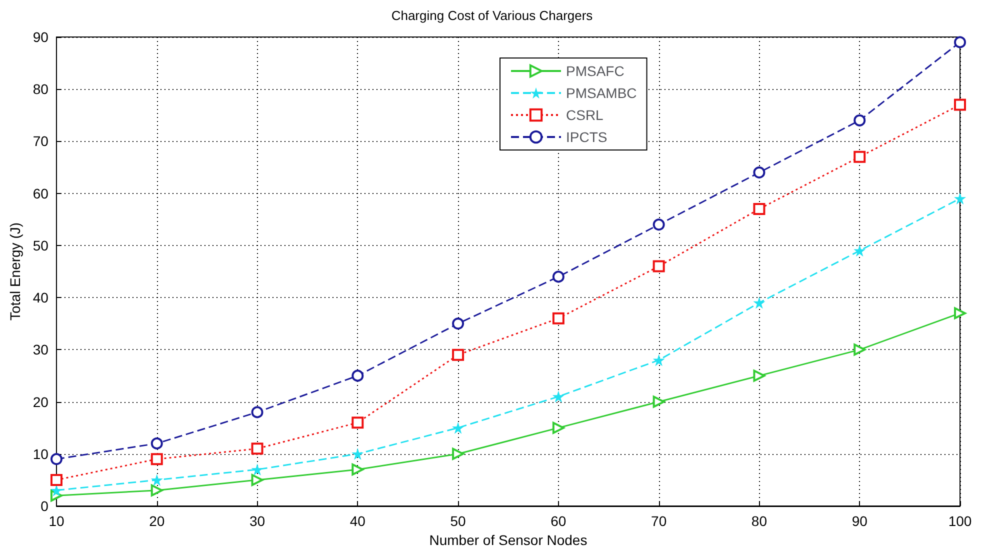 Image resolution: width=984 pixels, height=555 pixels. I want to click on y-tick-label: 80, so click(40, 89).